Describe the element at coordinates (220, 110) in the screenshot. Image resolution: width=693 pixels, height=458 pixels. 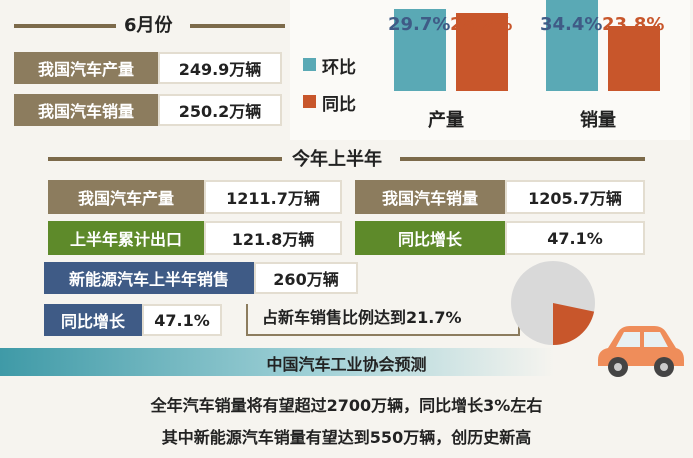
I see `june-sales-value: 250.2万辆` at that location.